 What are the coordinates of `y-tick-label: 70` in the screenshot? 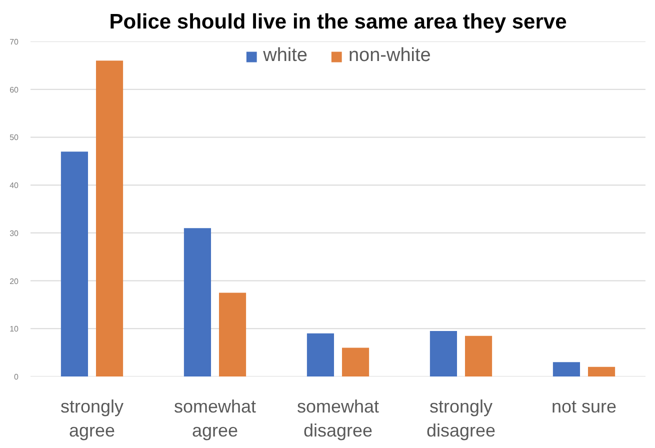 It's located at (15, 42).